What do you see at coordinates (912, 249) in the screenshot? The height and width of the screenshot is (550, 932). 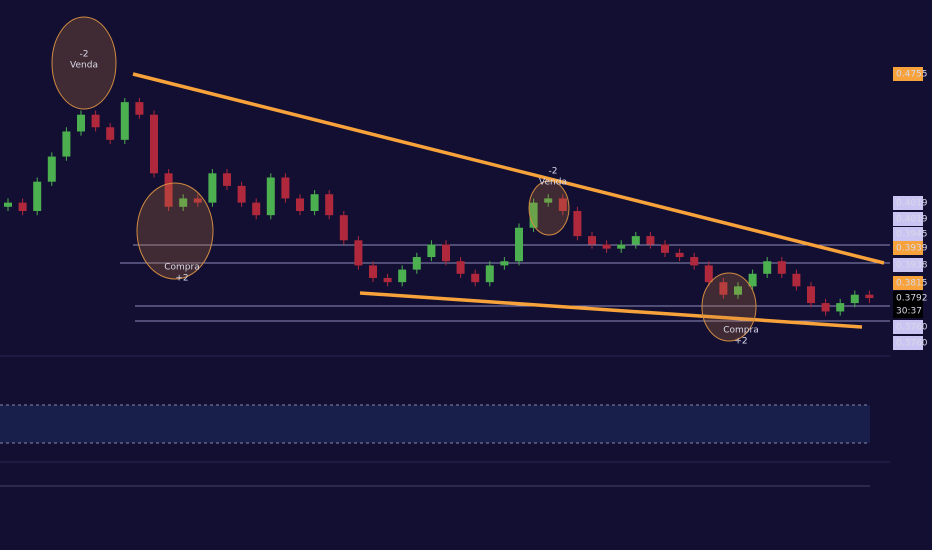 I see `price-label: 0.3939` at bounding box center [912, 249].